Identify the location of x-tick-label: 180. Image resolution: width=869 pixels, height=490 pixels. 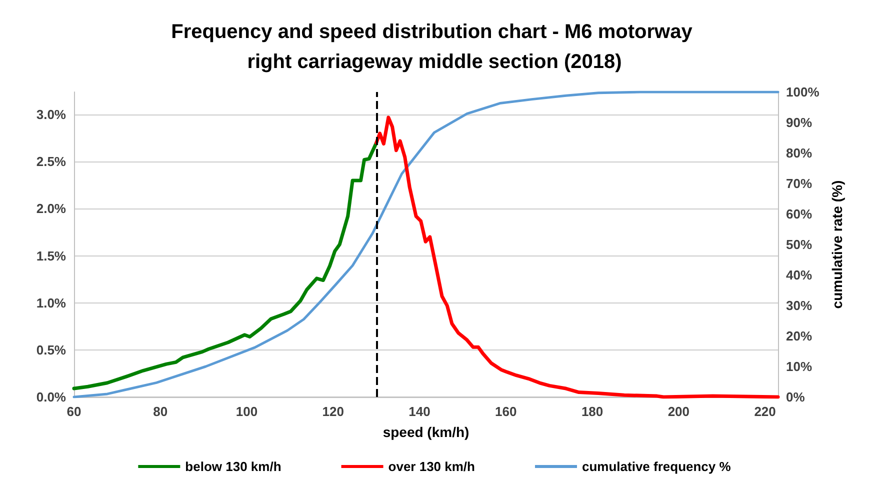
(592, 411).